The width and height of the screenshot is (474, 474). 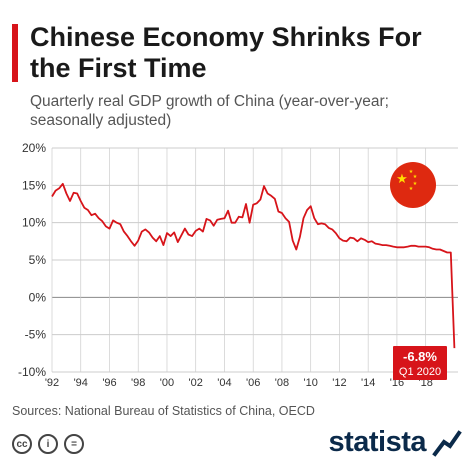 What do you see at coordinates (282, 383) in the screenshot?
I see `x-tick-label: '08` at bounding box center [282, 383].